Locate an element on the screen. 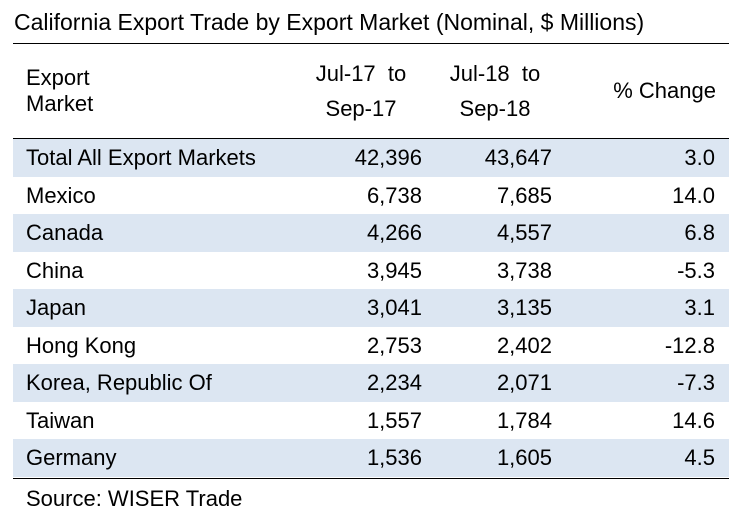 The height and width of the screenshot is (519, 743). bottom-rule is located at coordinates (371, 478).